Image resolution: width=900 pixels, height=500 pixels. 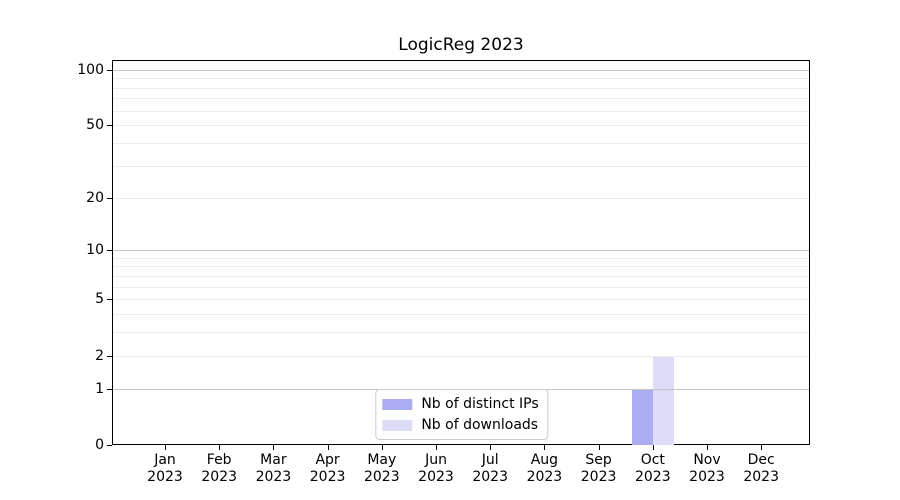 I want to click on x-tick-label: Dec 2023, so click(x=761, y=468).